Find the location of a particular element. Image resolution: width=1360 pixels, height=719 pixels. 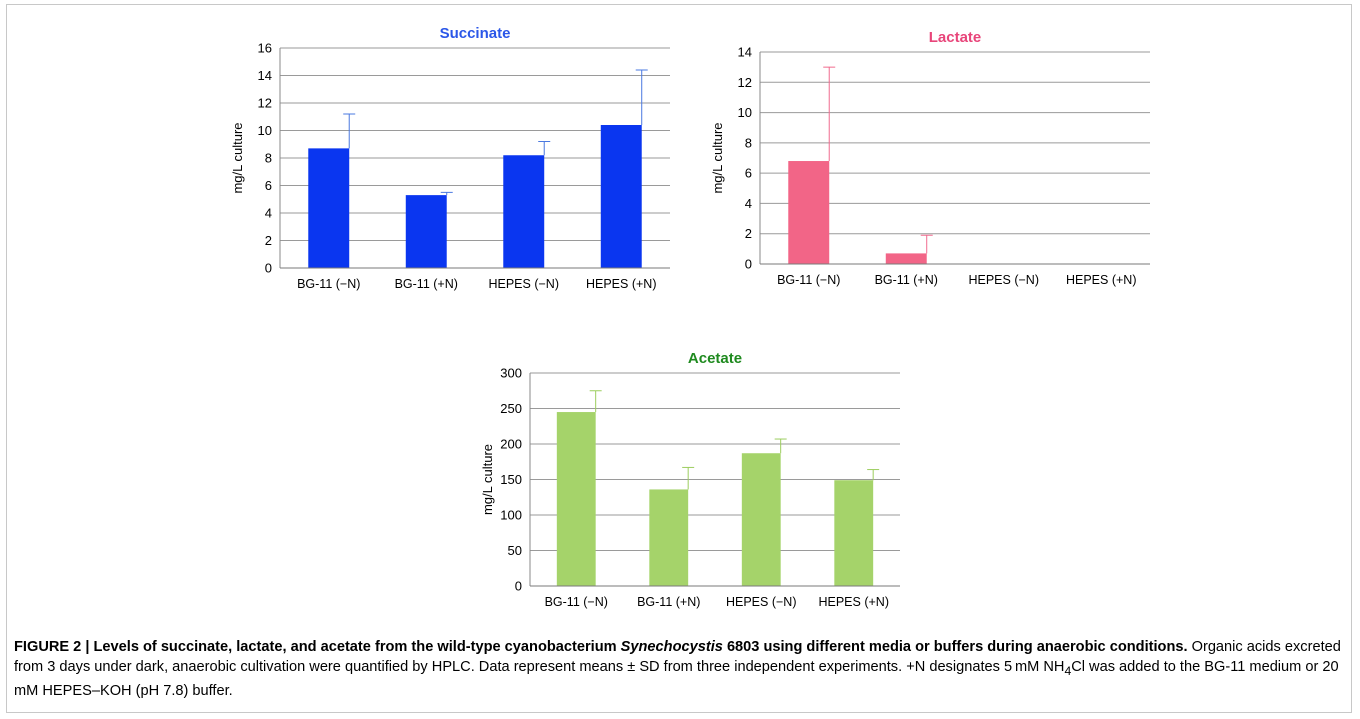

y-tick-label: 100 is located at coordinates (511, 515).